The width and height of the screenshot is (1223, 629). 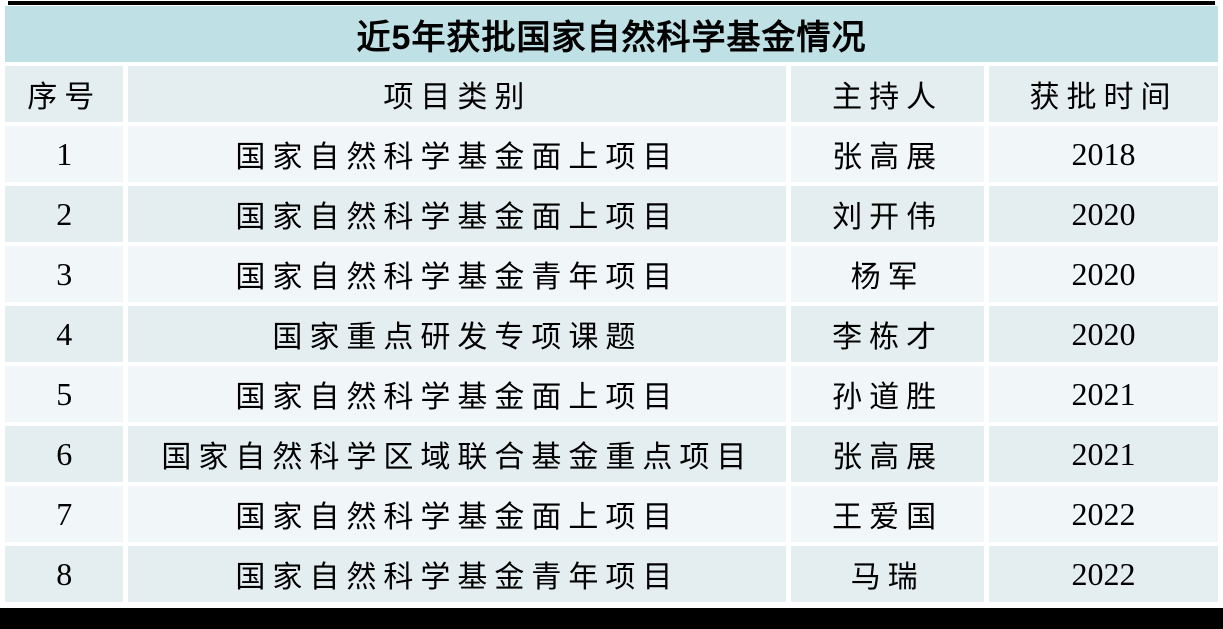 What do you see at coordinates (887, 514) in the screenshot?
I see `cell-pi: 王爱国` at bounding box center [887, 514].